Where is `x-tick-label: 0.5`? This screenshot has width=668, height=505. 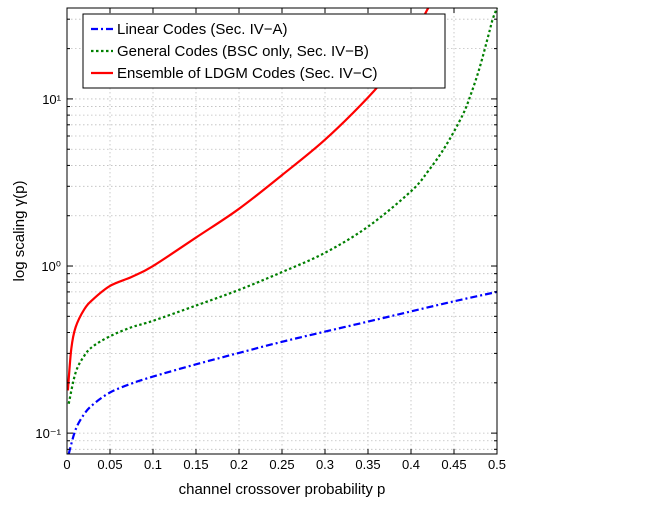
x-tick-label: 0.5 is located at coordinates (497, 464).